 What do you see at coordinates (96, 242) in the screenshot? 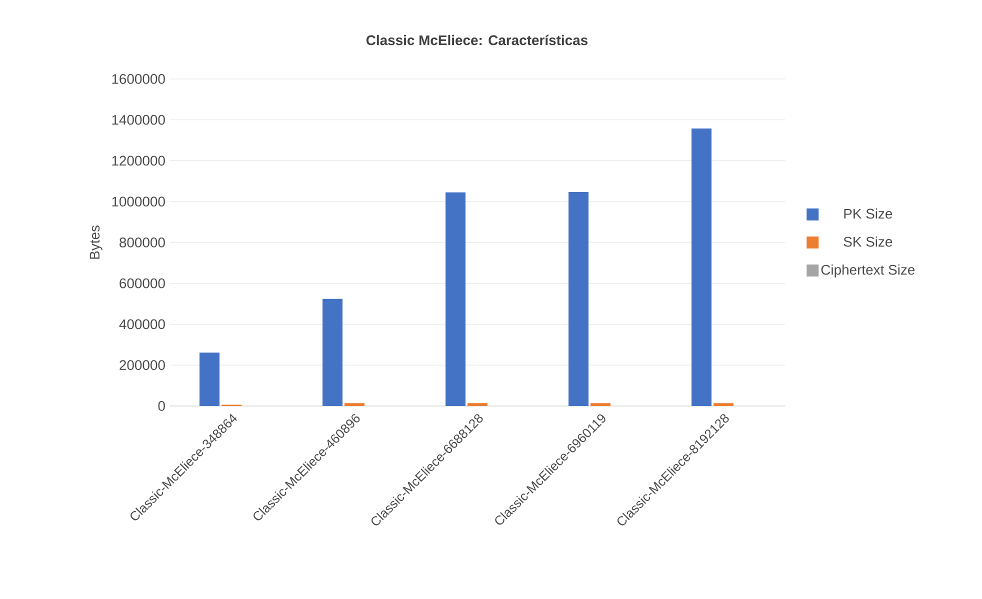
I see `y-axis-title: Bytes` at bounding box center [96, 242].